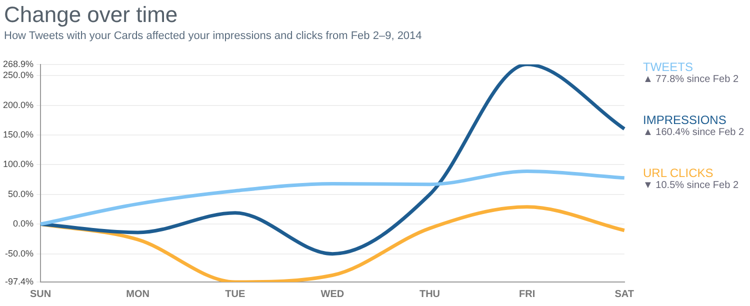  What do you see at coordinates (21, 193) in the screenshot?
I see `y-tick-label: 50.0%` at bounding box center [21, 193].